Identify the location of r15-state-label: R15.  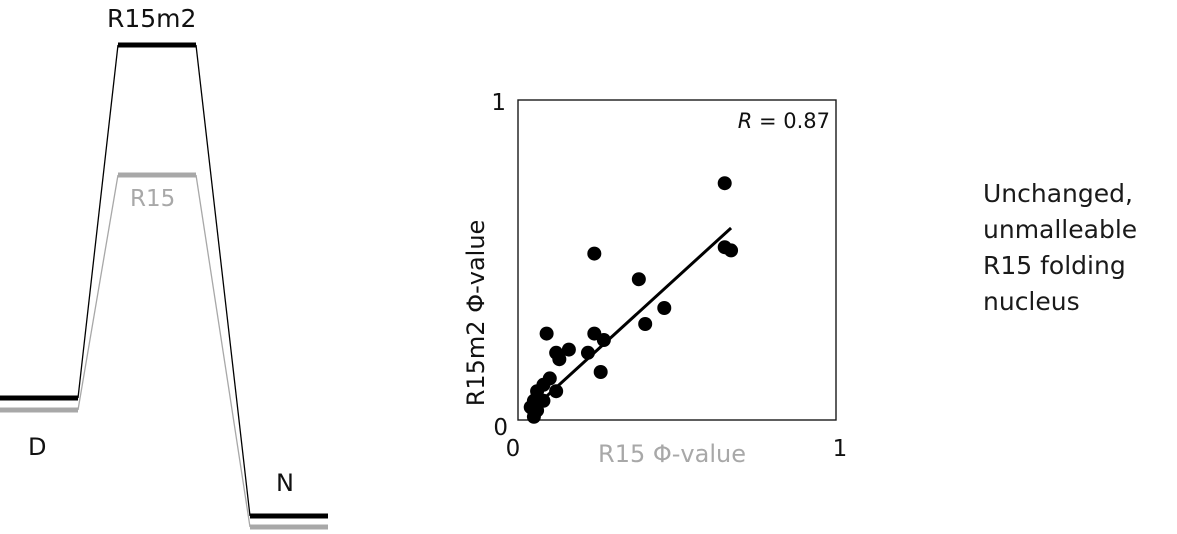
(153, 199).